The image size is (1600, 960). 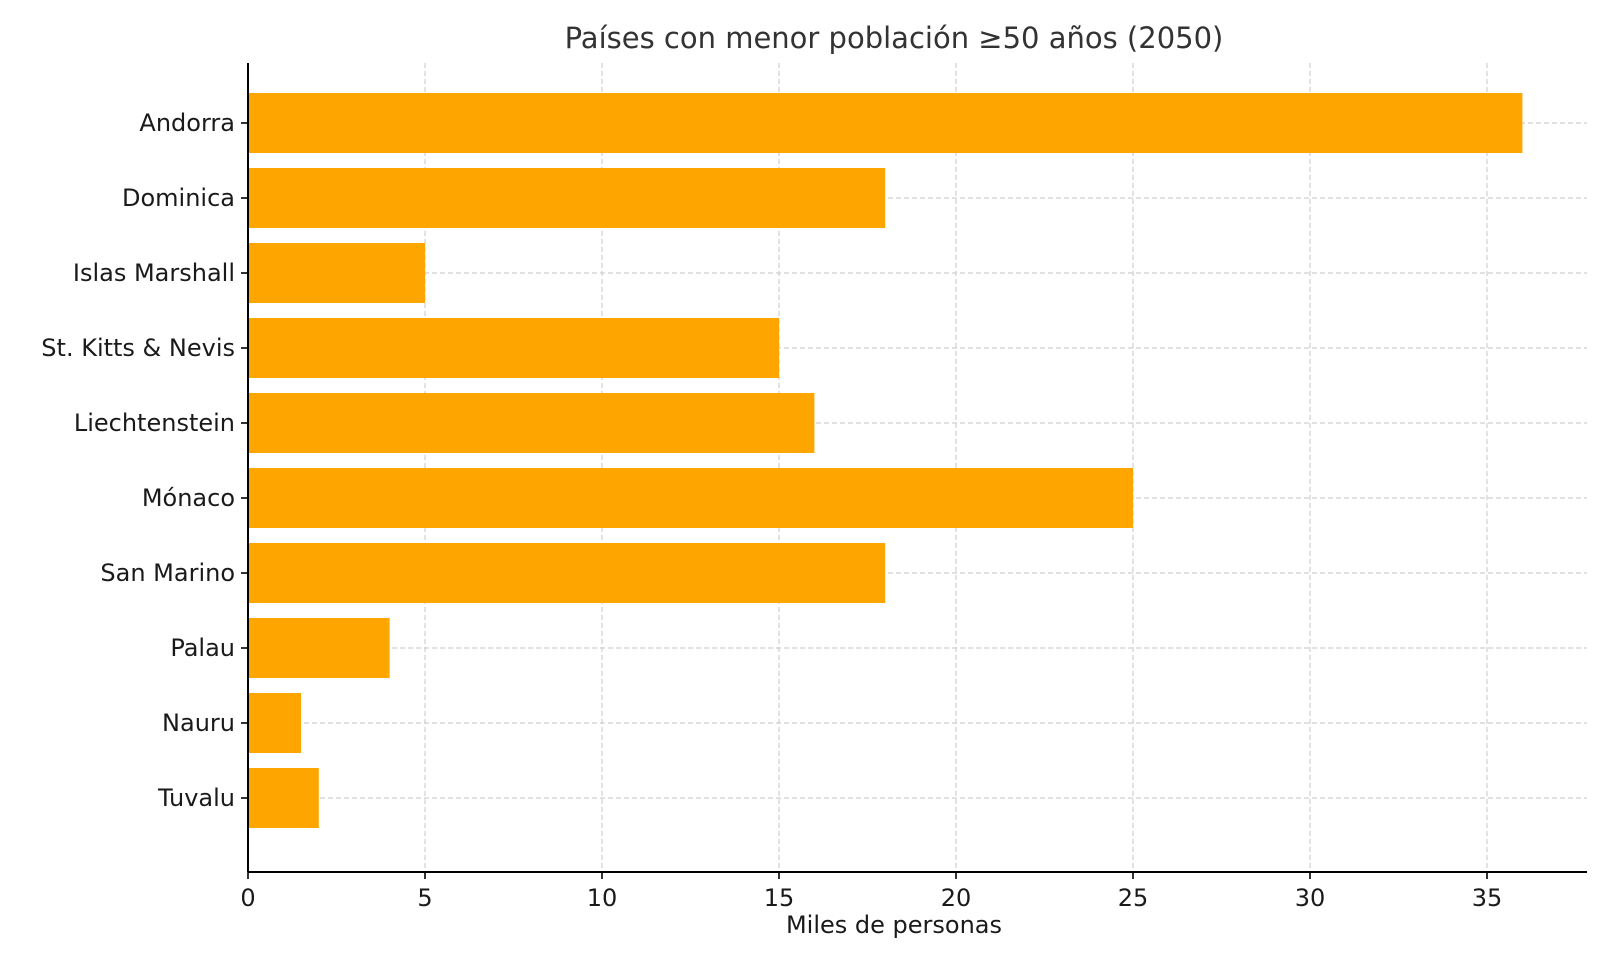 I want to click on category-label: Mónaco, so click(x=188, y=498).